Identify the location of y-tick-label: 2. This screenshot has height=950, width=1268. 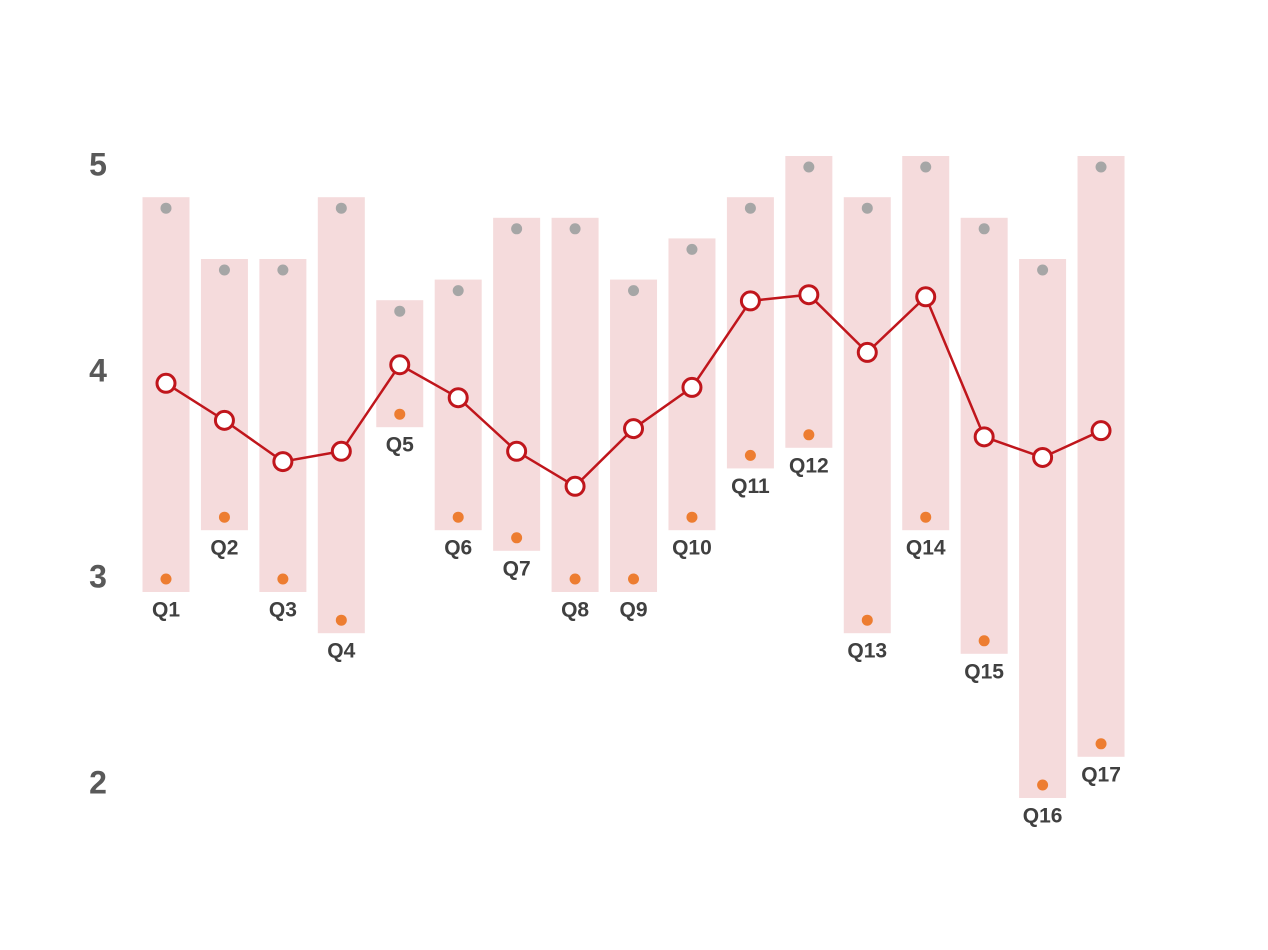
(98, 782).